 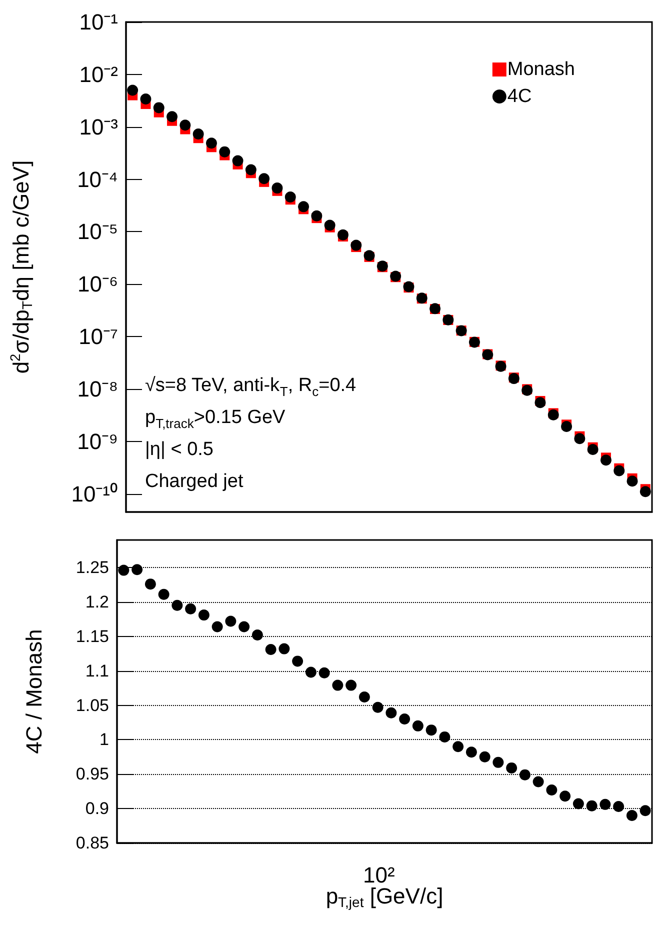 I want to click on text: 10², so click(x=379, y=875).